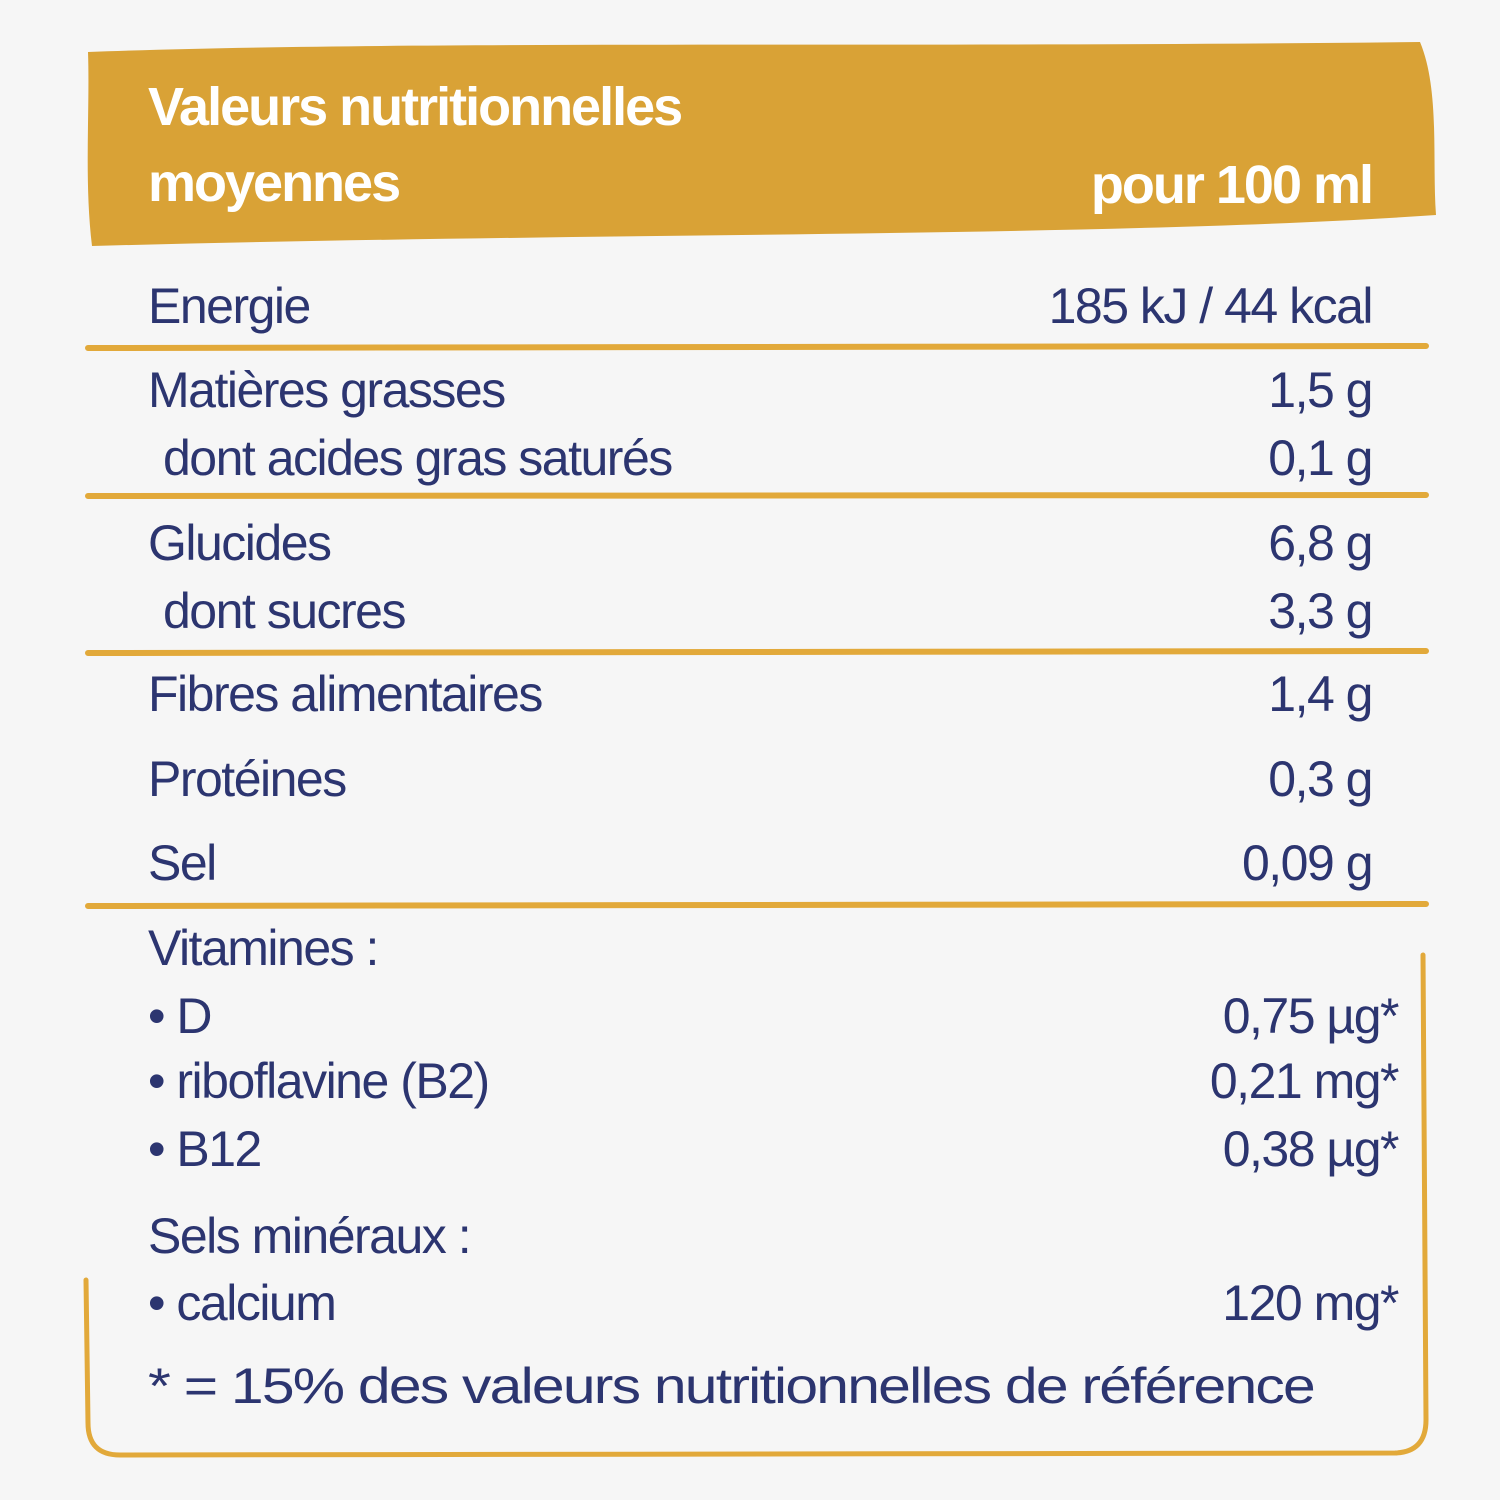 The height and width of the screenshot is (1500, 1500). I want to click on item-value: 0,21 mg*, so click(1304, 1081).